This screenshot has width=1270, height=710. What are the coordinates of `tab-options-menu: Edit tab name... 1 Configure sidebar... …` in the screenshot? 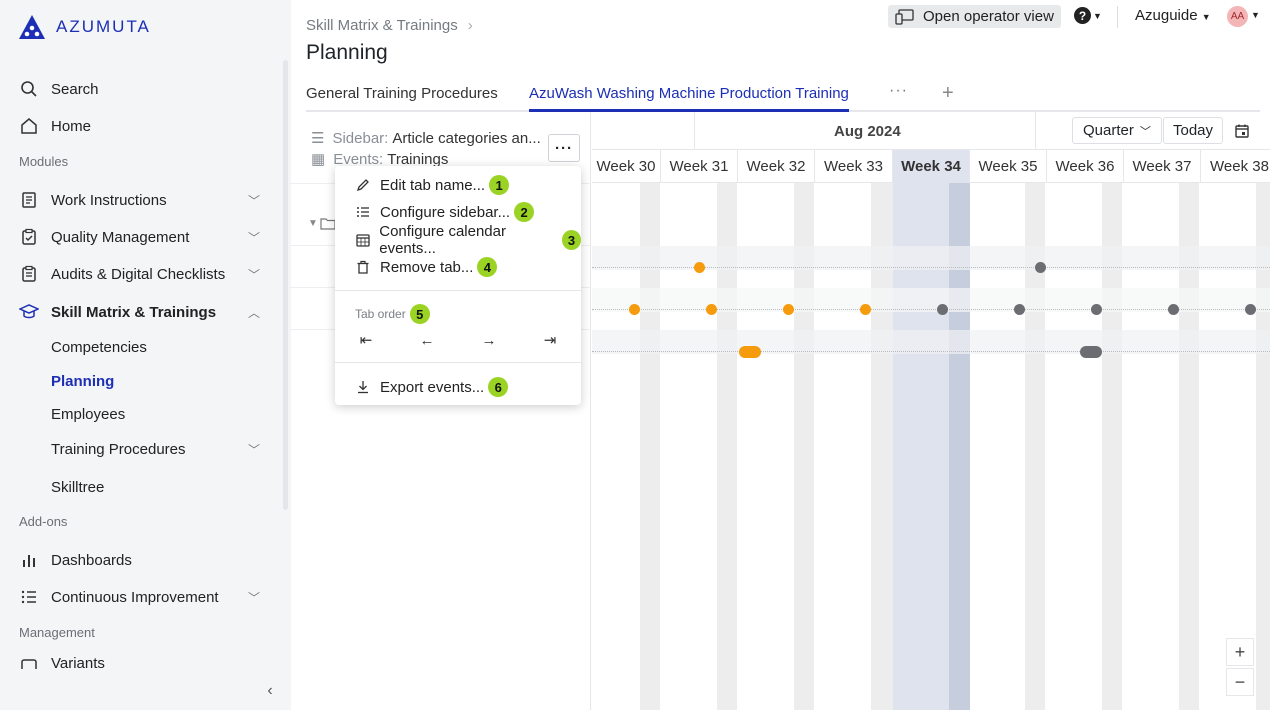 It's located at (458, 285).